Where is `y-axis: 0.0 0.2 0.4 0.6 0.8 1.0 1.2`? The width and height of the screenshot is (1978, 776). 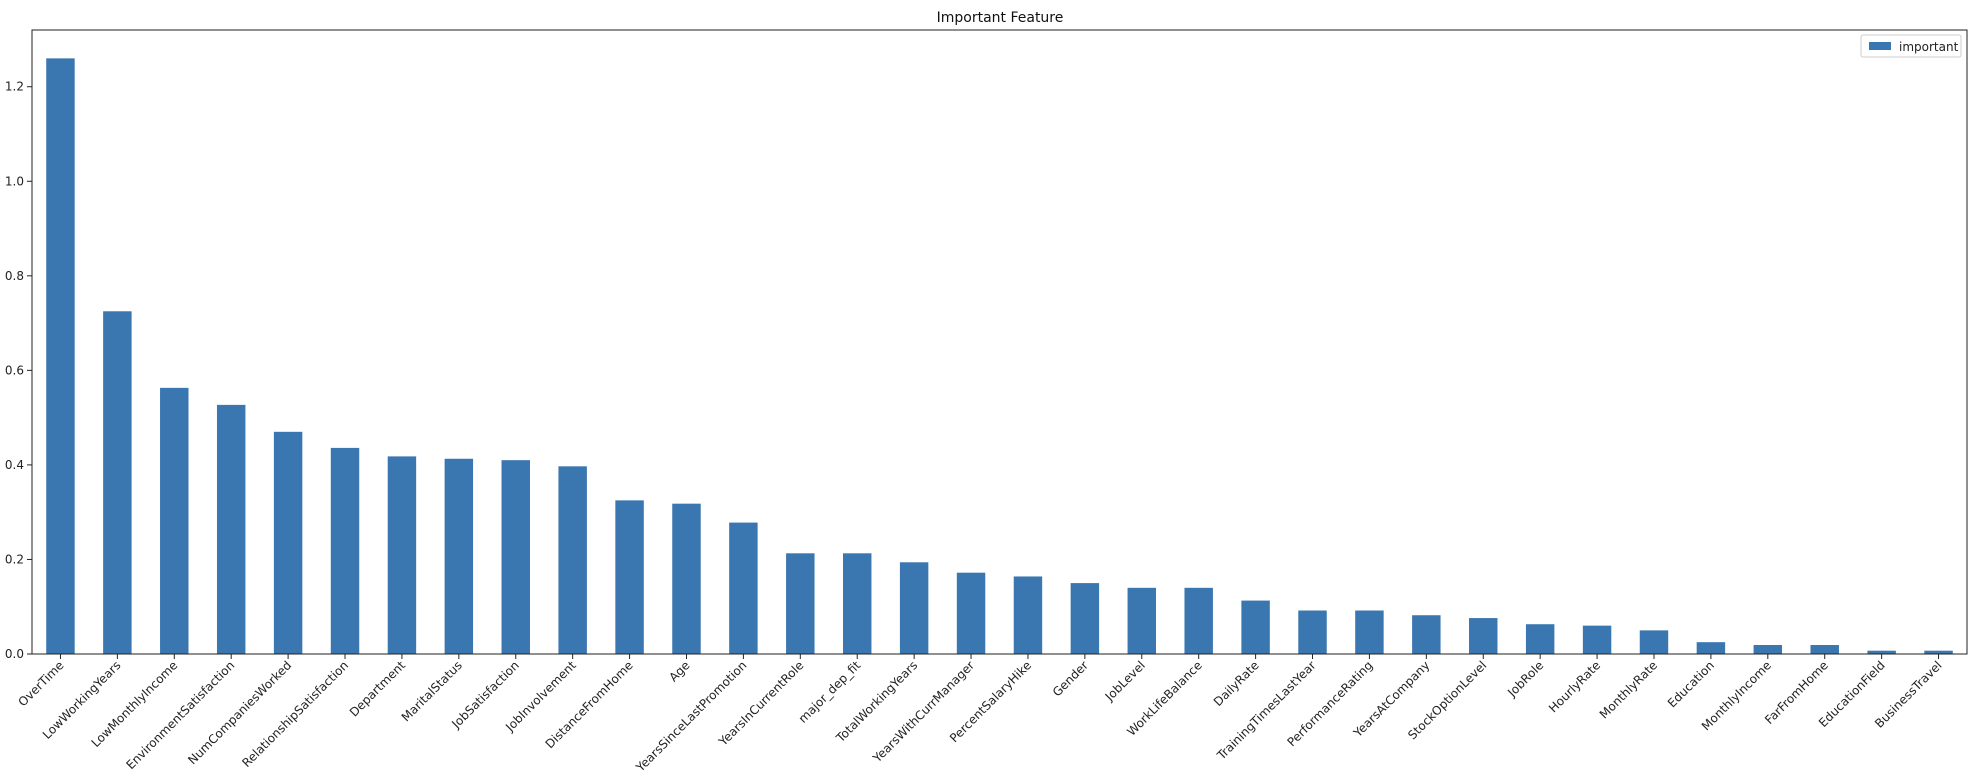 y-axis: 0.0 0.2 0.4 0.6 0.8 1.0 1.2 is located at coordinates (18, 370).